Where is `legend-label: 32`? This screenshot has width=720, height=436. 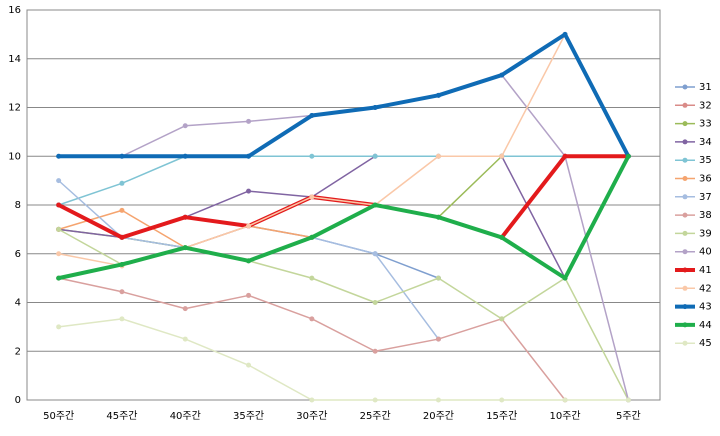 legend-label: 32 is located at coordinates (705, 105).